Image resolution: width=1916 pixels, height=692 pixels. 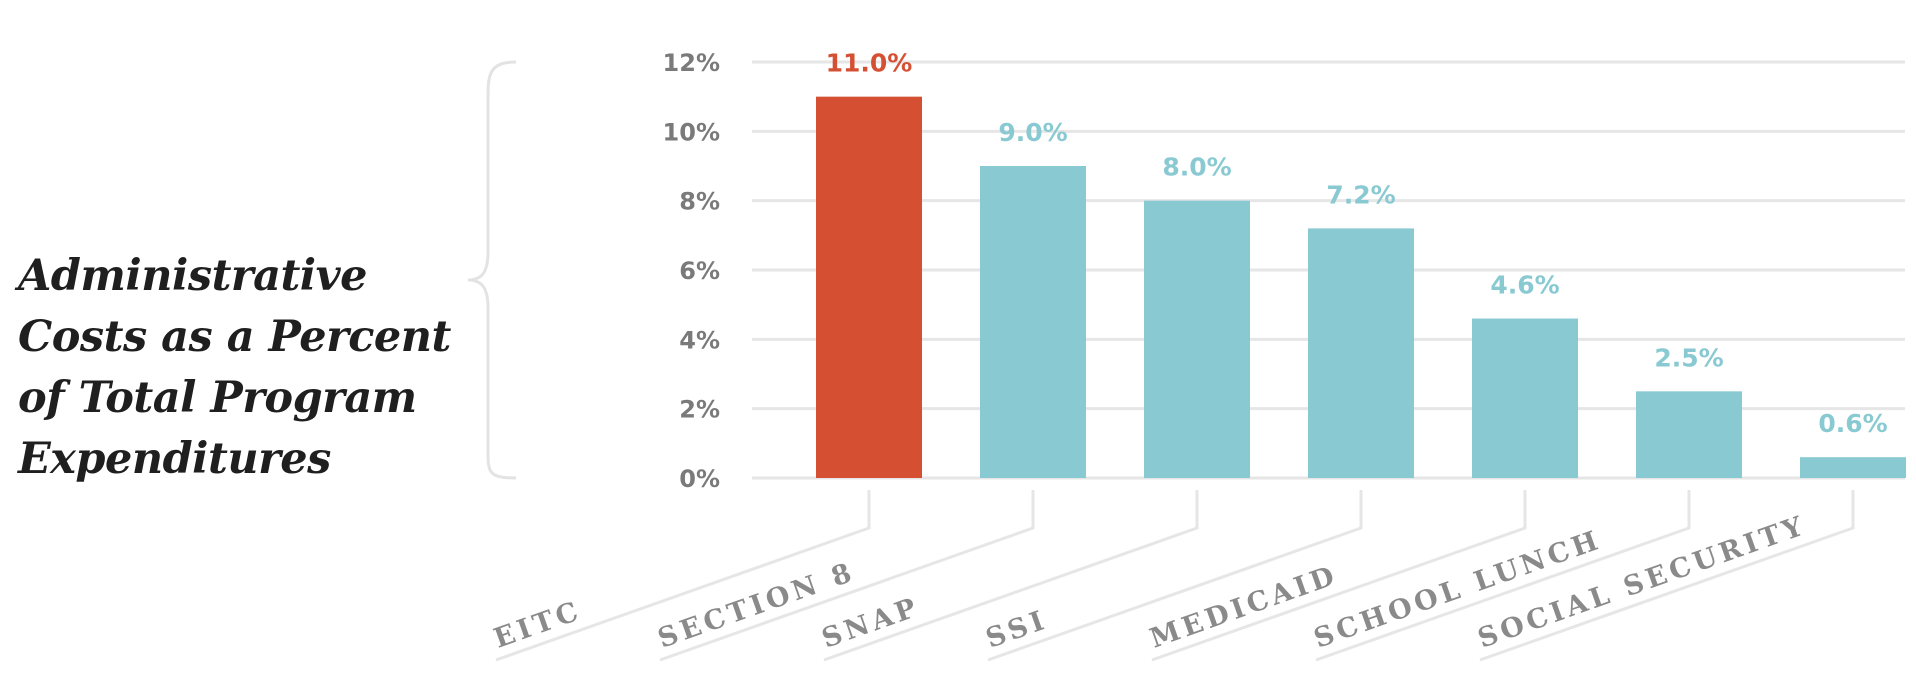 I want to click on x-tick-label: SSI, so click(x=1017, y=629).